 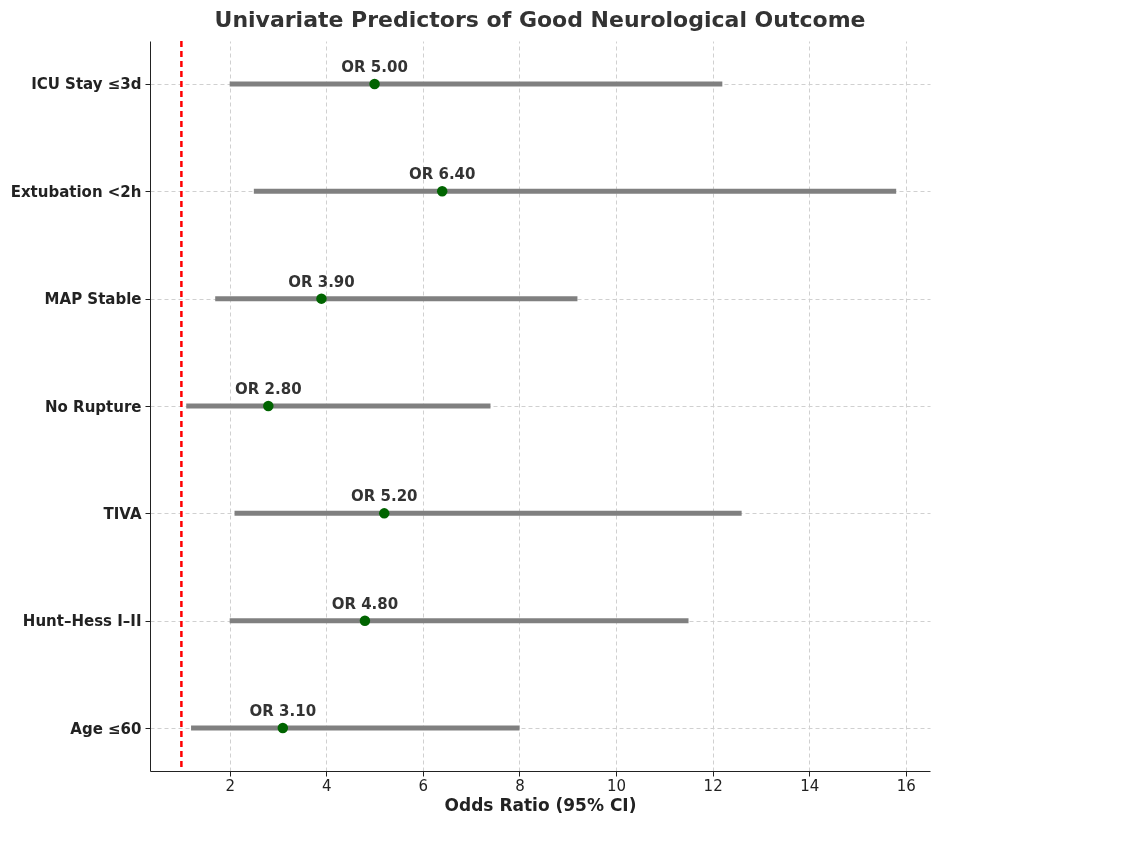 I want to click on data-label: OR 6.40, so click(x=442, y=174).